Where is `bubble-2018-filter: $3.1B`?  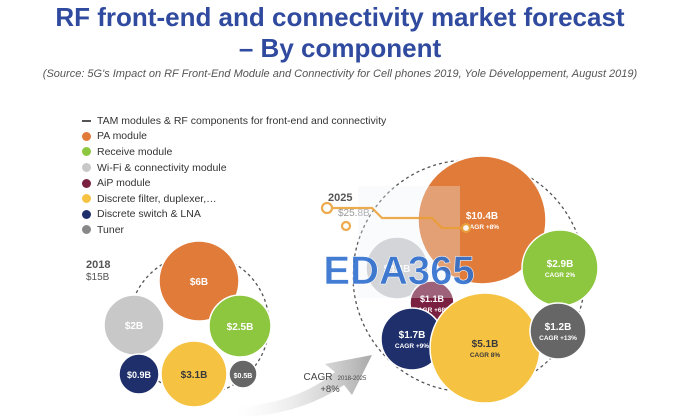
bubble-2018-filter: $3.1B is located at coordinates (194, 374).